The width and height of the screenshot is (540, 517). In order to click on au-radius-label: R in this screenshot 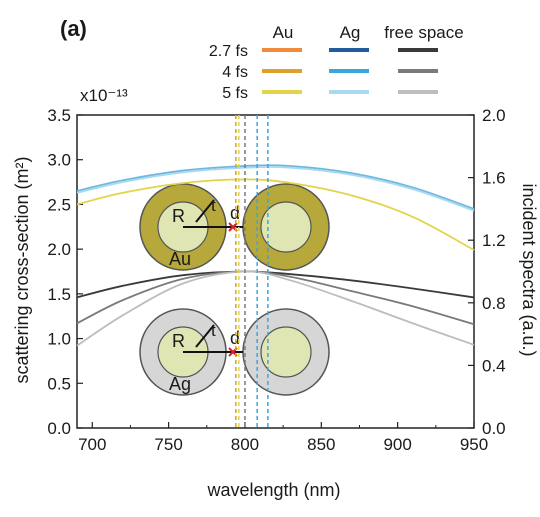, I will do `click(178, 216)`.